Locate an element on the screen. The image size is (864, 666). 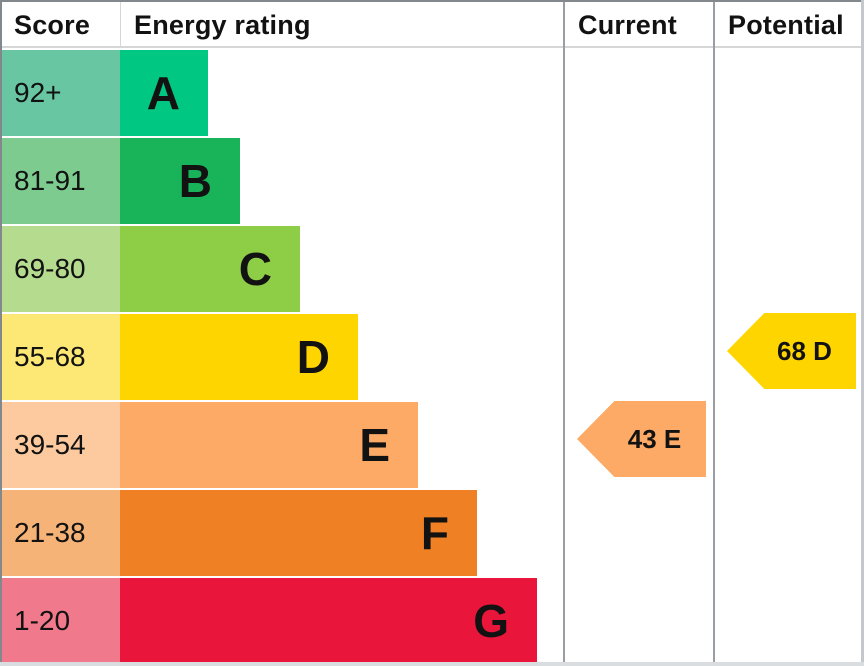
band-bar-g: G is located at coordinates (328, 621).